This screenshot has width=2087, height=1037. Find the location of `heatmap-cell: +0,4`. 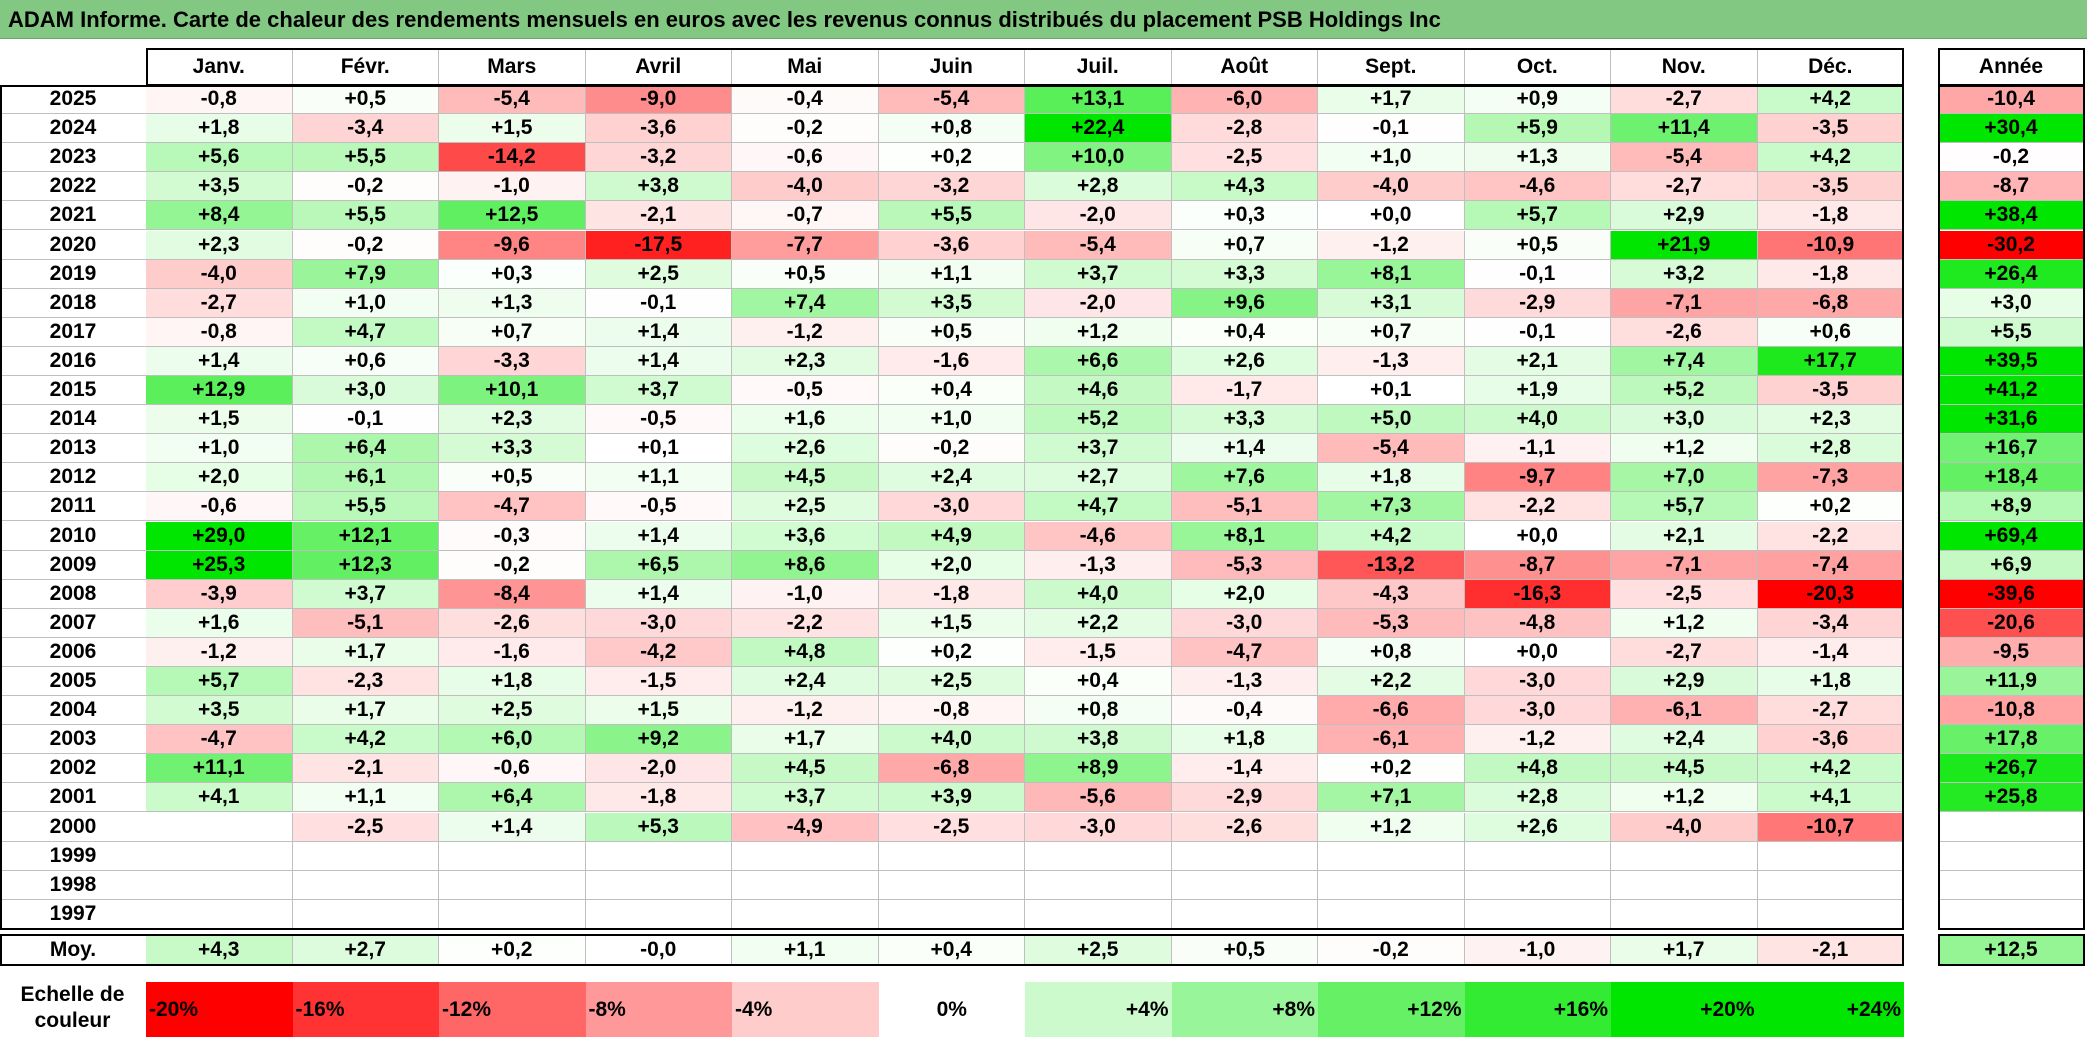

heatmap-cell: +0,4 is located at coordinates (1098, 682).